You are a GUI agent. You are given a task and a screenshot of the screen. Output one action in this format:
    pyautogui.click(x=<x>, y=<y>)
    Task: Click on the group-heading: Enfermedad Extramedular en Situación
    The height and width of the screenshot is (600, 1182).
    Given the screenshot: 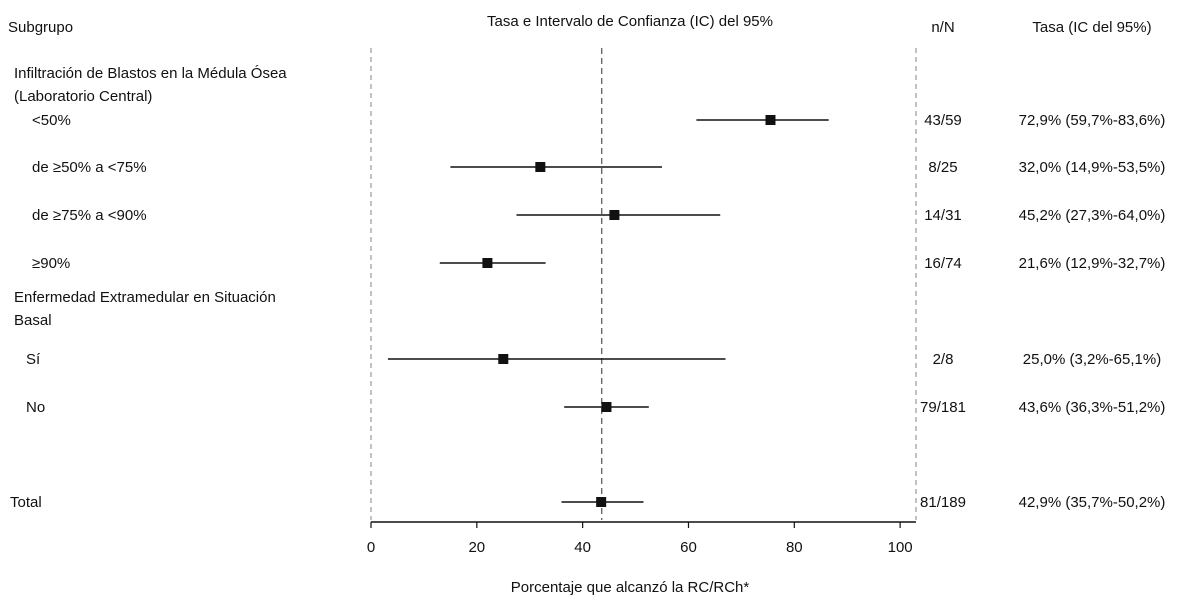 What is the action you would take?
    pyautogui.click(x=145, y=297)
    